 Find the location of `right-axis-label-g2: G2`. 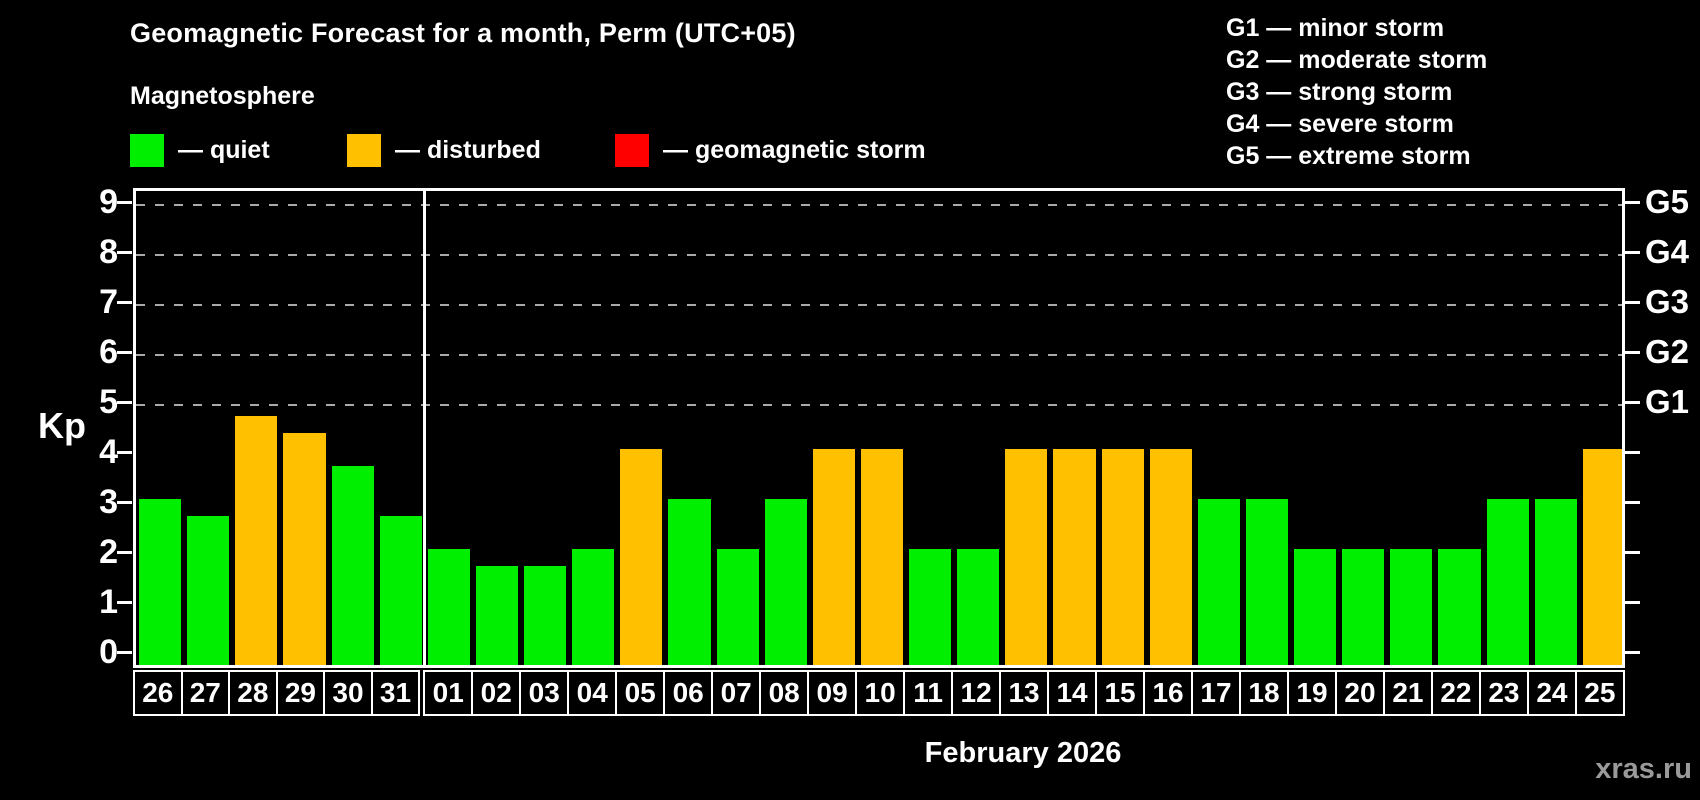

right-axis-label-g2: G2 is located at coordinates (1667, 351).